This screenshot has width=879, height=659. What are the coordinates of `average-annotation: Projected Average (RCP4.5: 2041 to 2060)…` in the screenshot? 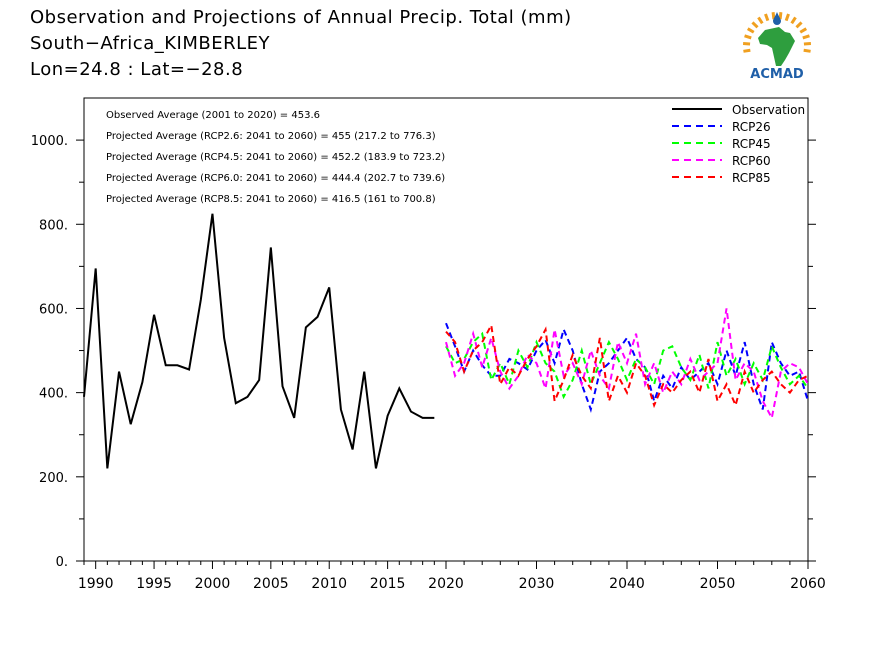 It's located at (275, 157).